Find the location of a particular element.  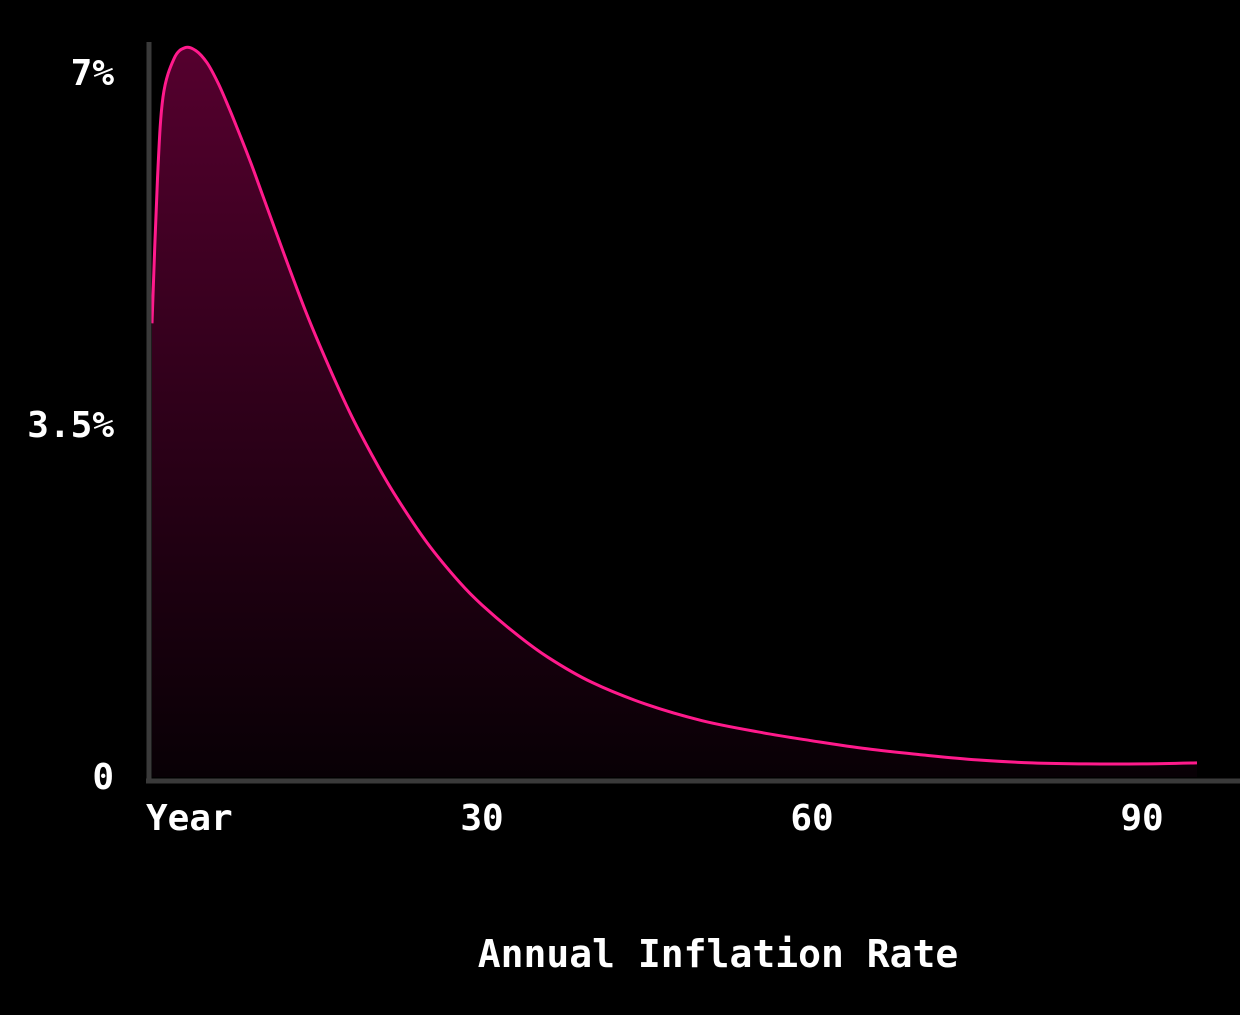

y-tick-label: 0 is located at coordinates (103, 777).